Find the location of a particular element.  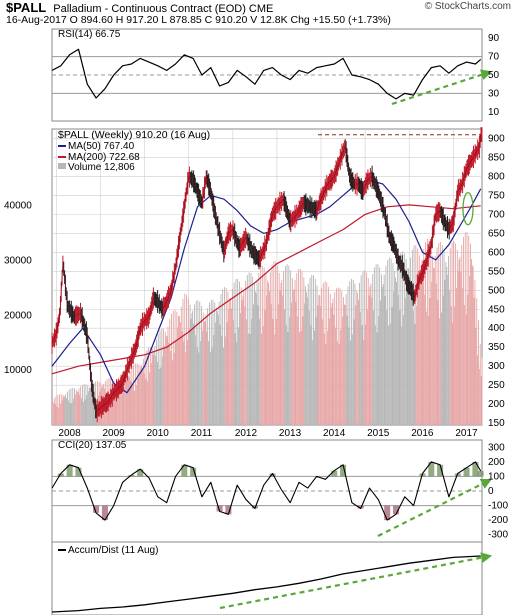

price-tick-label: 500 is located at coordinates (496, 290).